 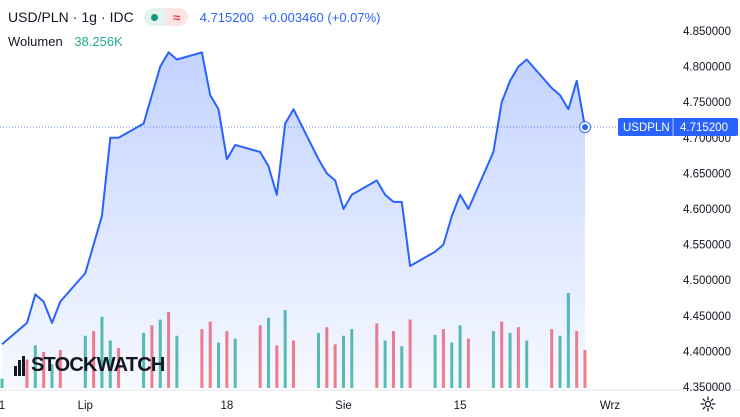 I want to click on x-tick-label: Lip, so click(x=85, y=406).